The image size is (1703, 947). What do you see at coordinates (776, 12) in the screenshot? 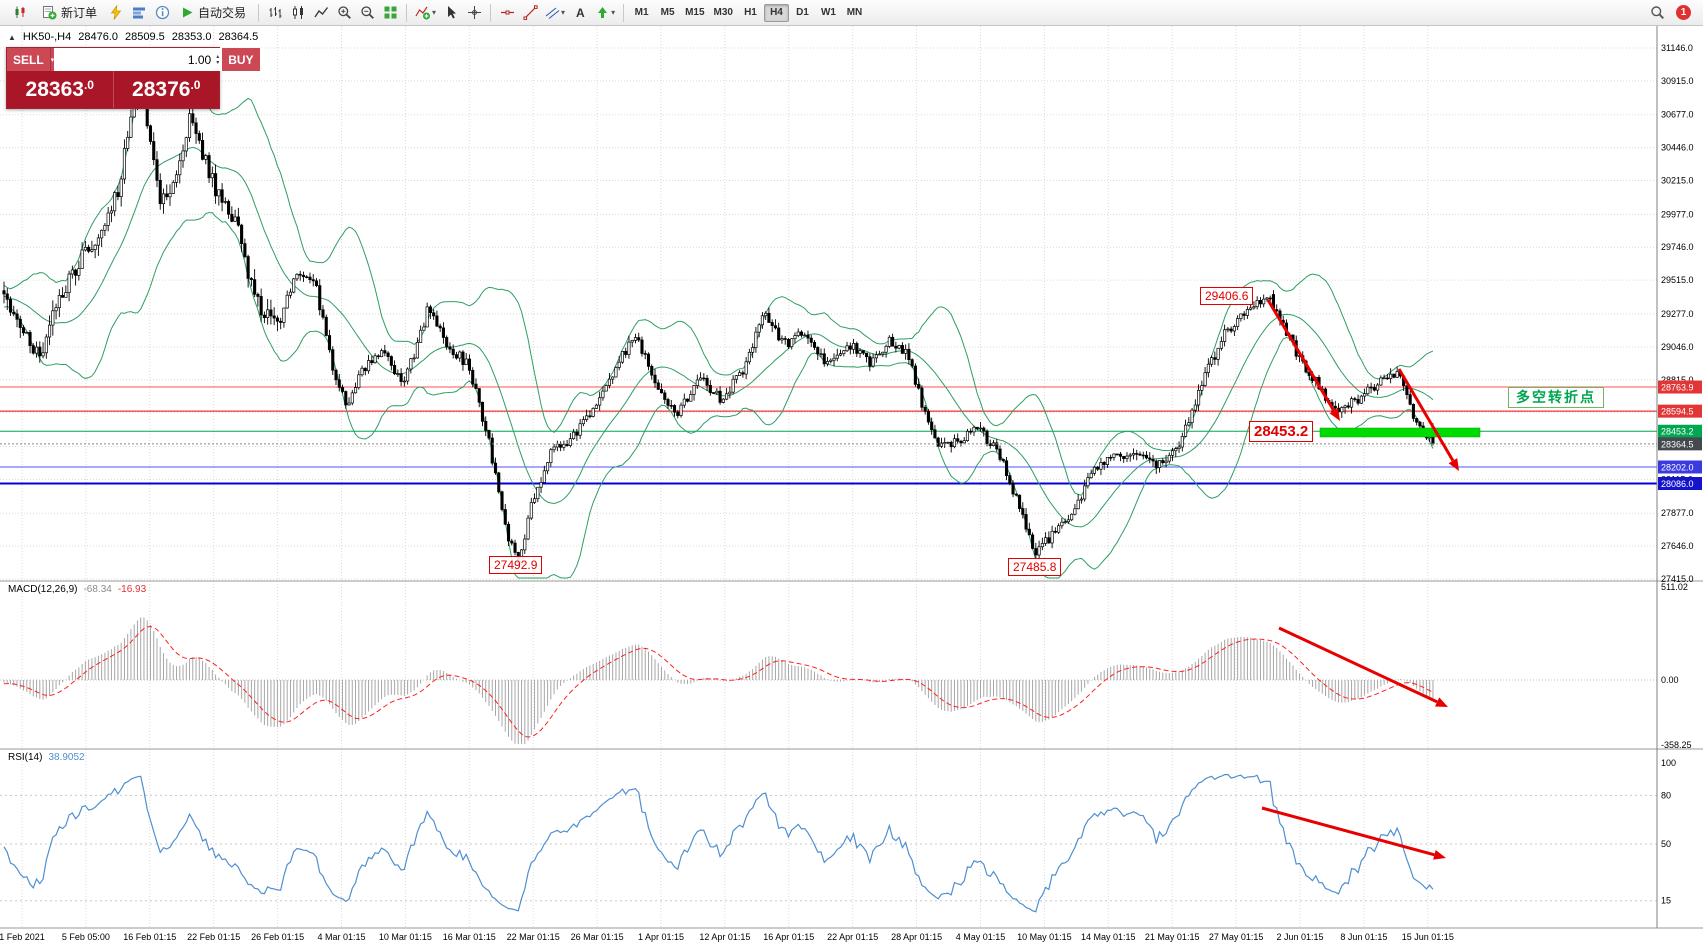
I see `timeframe-h4-button: H4` at bounding box center [776, 12].